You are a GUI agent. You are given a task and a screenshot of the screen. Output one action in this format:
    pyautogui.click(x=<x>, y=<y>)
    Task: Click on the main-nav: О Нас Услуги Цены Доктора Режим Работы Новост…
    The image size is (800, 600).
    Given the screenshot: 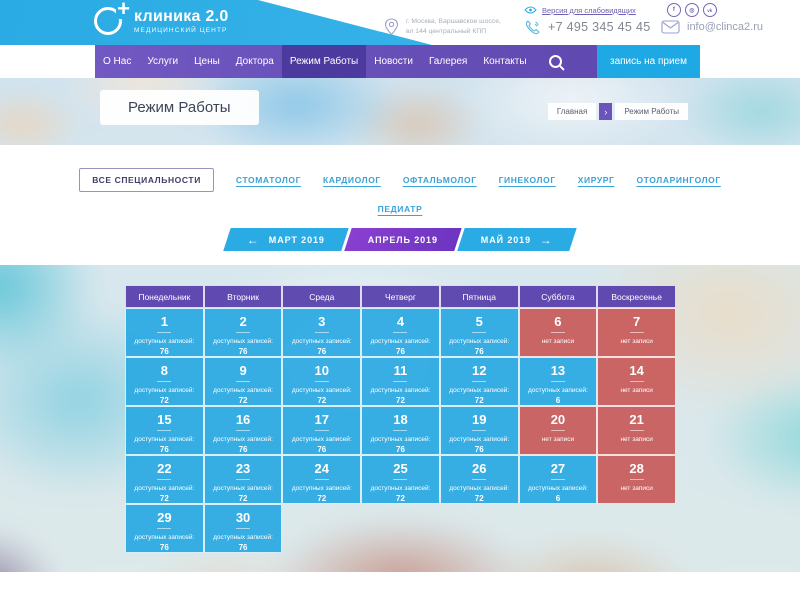 What is the action you would take?
    pyautogui.click(x=397, y=61)
    